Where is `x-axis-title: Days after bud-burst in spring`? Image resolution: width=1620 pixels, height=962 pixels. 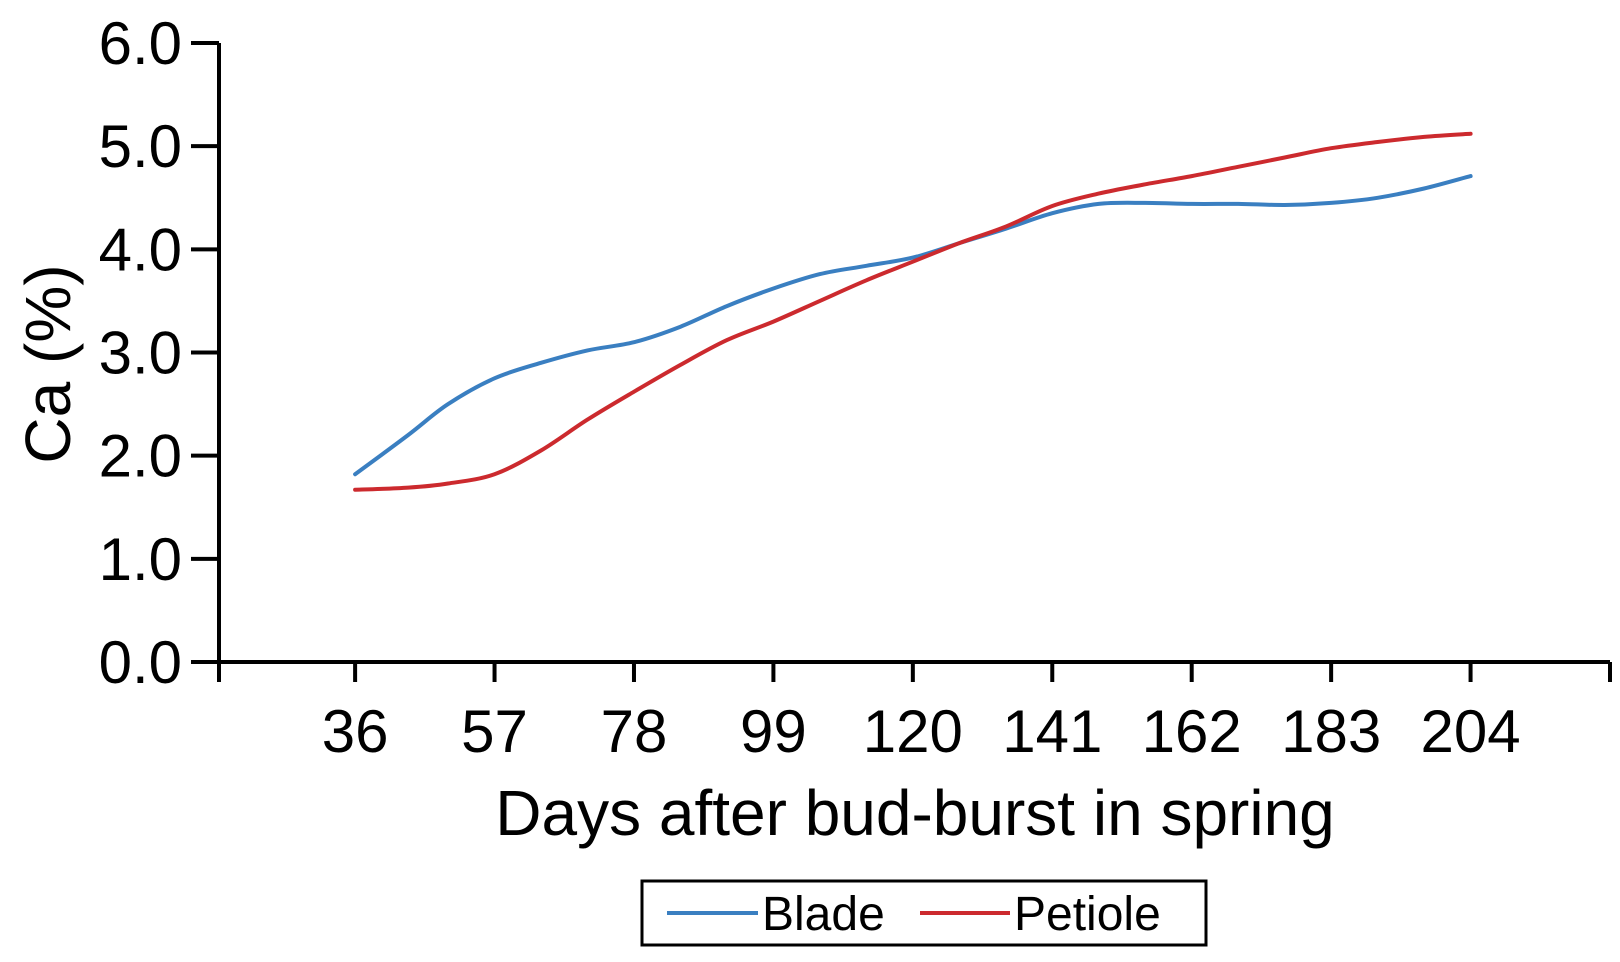
x-axis-title: Days after bud-burst in spring is located at coordinates (915, 813).